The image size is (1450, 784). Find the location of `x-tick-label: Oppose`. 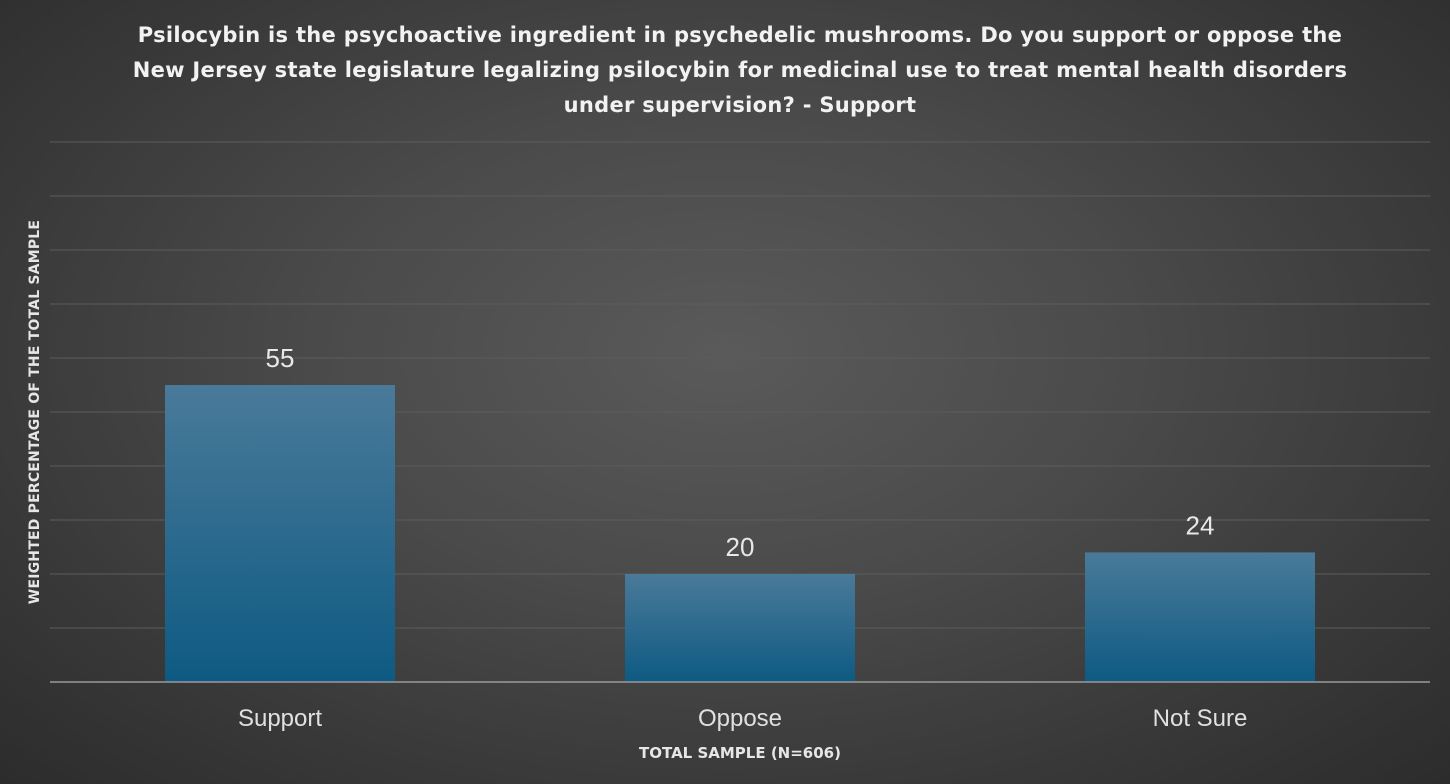

x-tick-label: Oppose is located at coordinates (740, 718).